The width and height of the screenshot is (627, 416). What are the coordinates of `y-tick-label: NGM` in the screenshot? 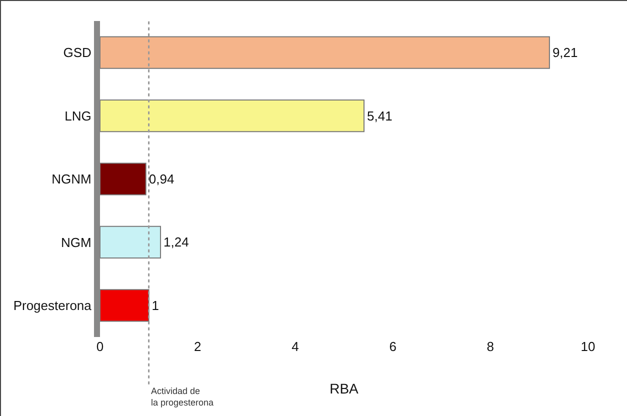 It's located at (76, 242).